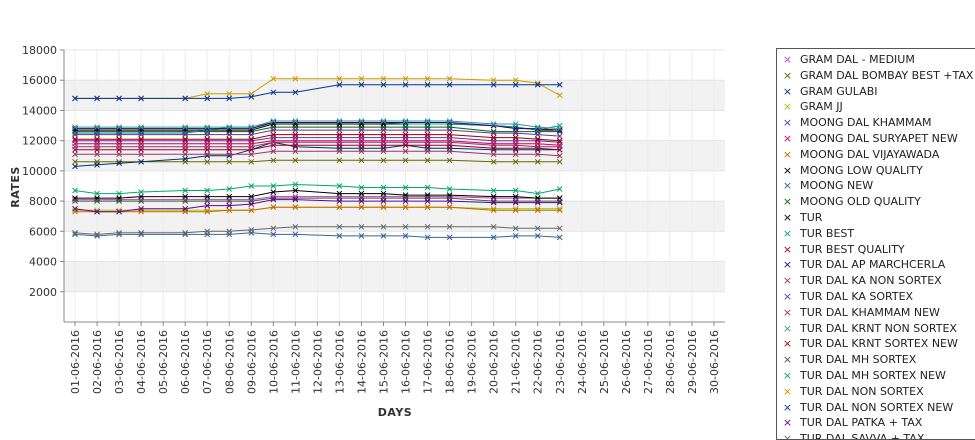 The image size is (975, 440). I want to click on legend-label: TUR DAL PATKA + TAX, so click(861, 423).